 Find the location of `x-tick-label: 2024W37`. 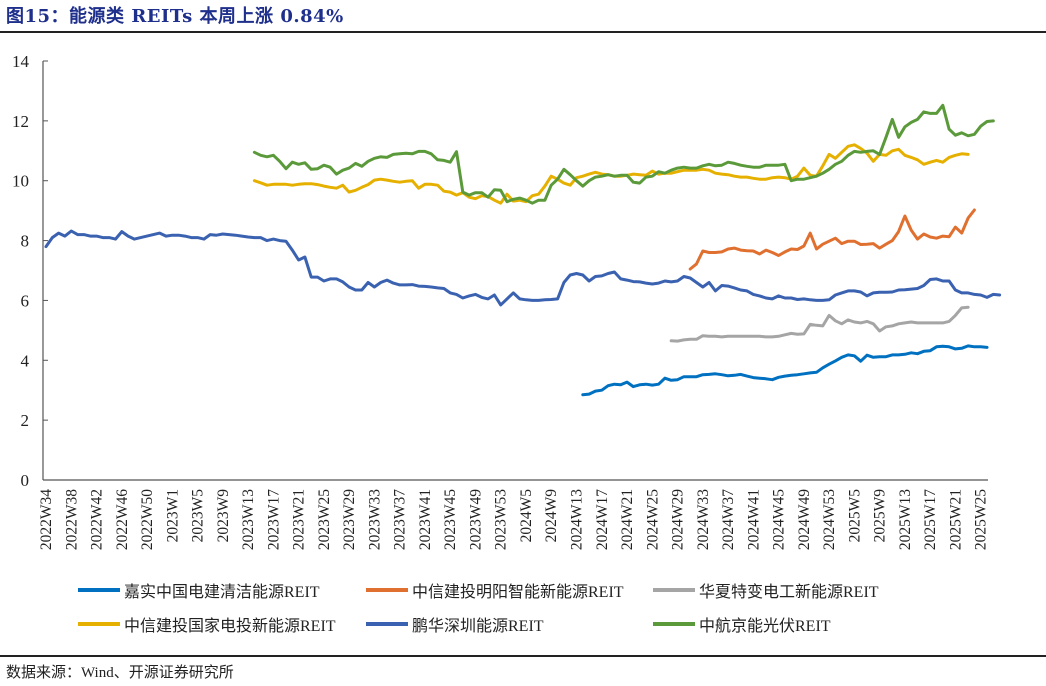

x-tick-label: 2024W37 is located at coordinates (728, 519).